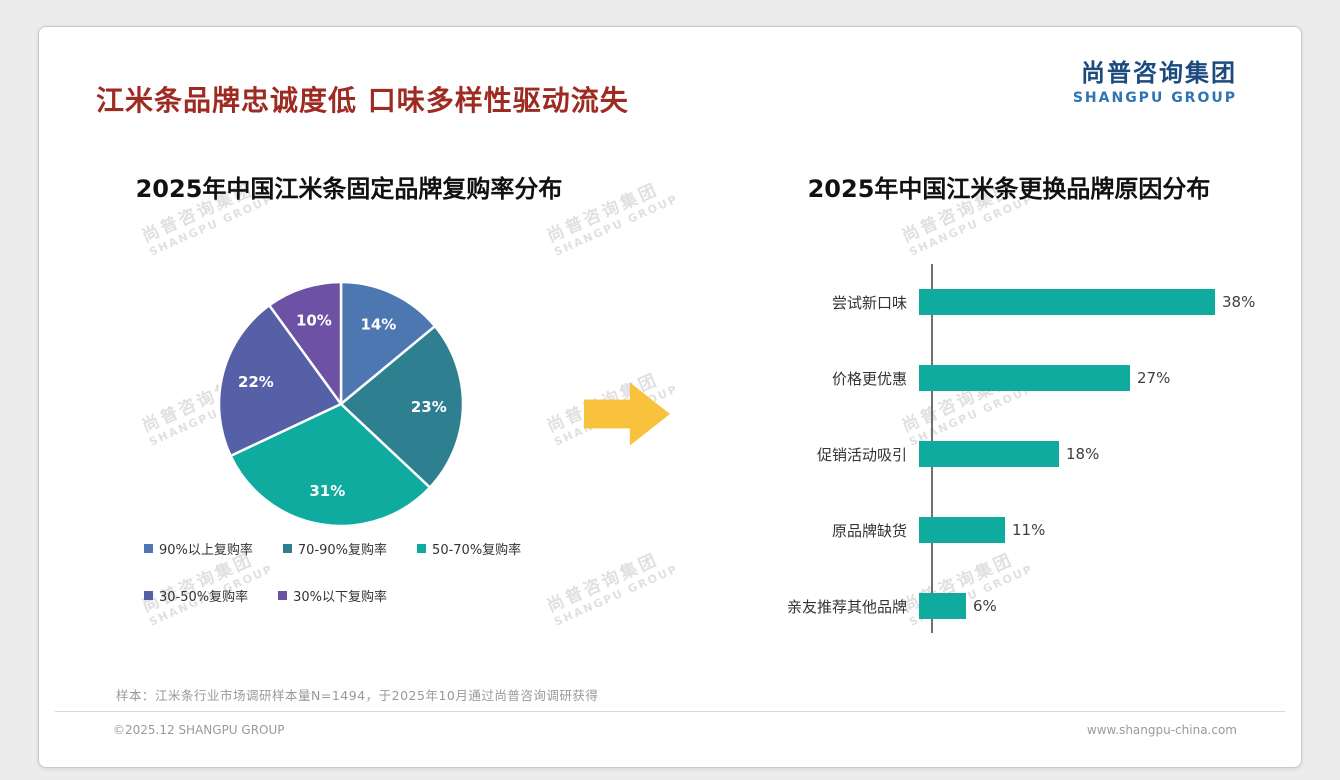 This screenshot has width=1340, height=780. Describe the element at coordinates (256, 382) in the screenshot. I see `pie-value-label: 22%` at that location.